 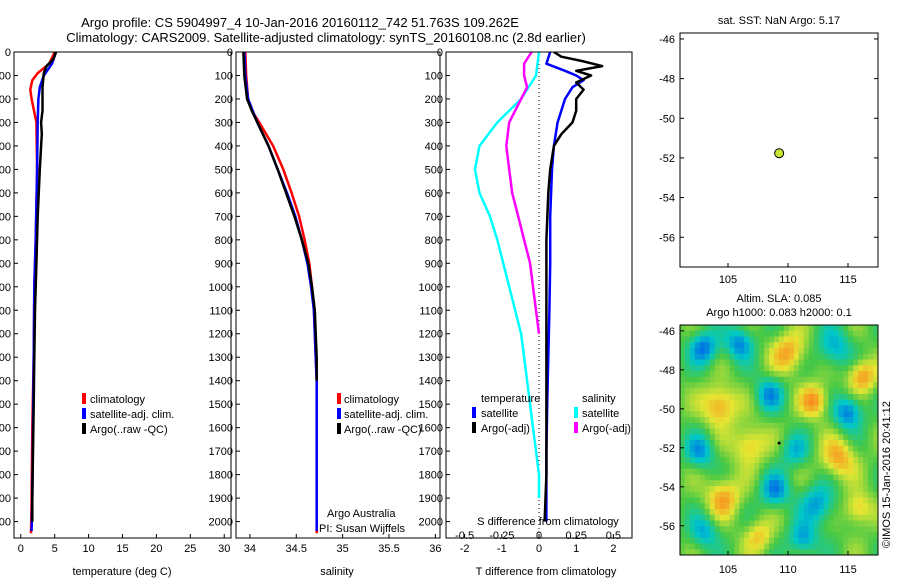 What do you see at coordinates (84, 428) in the screenshot?
I see `legend-argo-swatch` at bounding box center [84, 428].